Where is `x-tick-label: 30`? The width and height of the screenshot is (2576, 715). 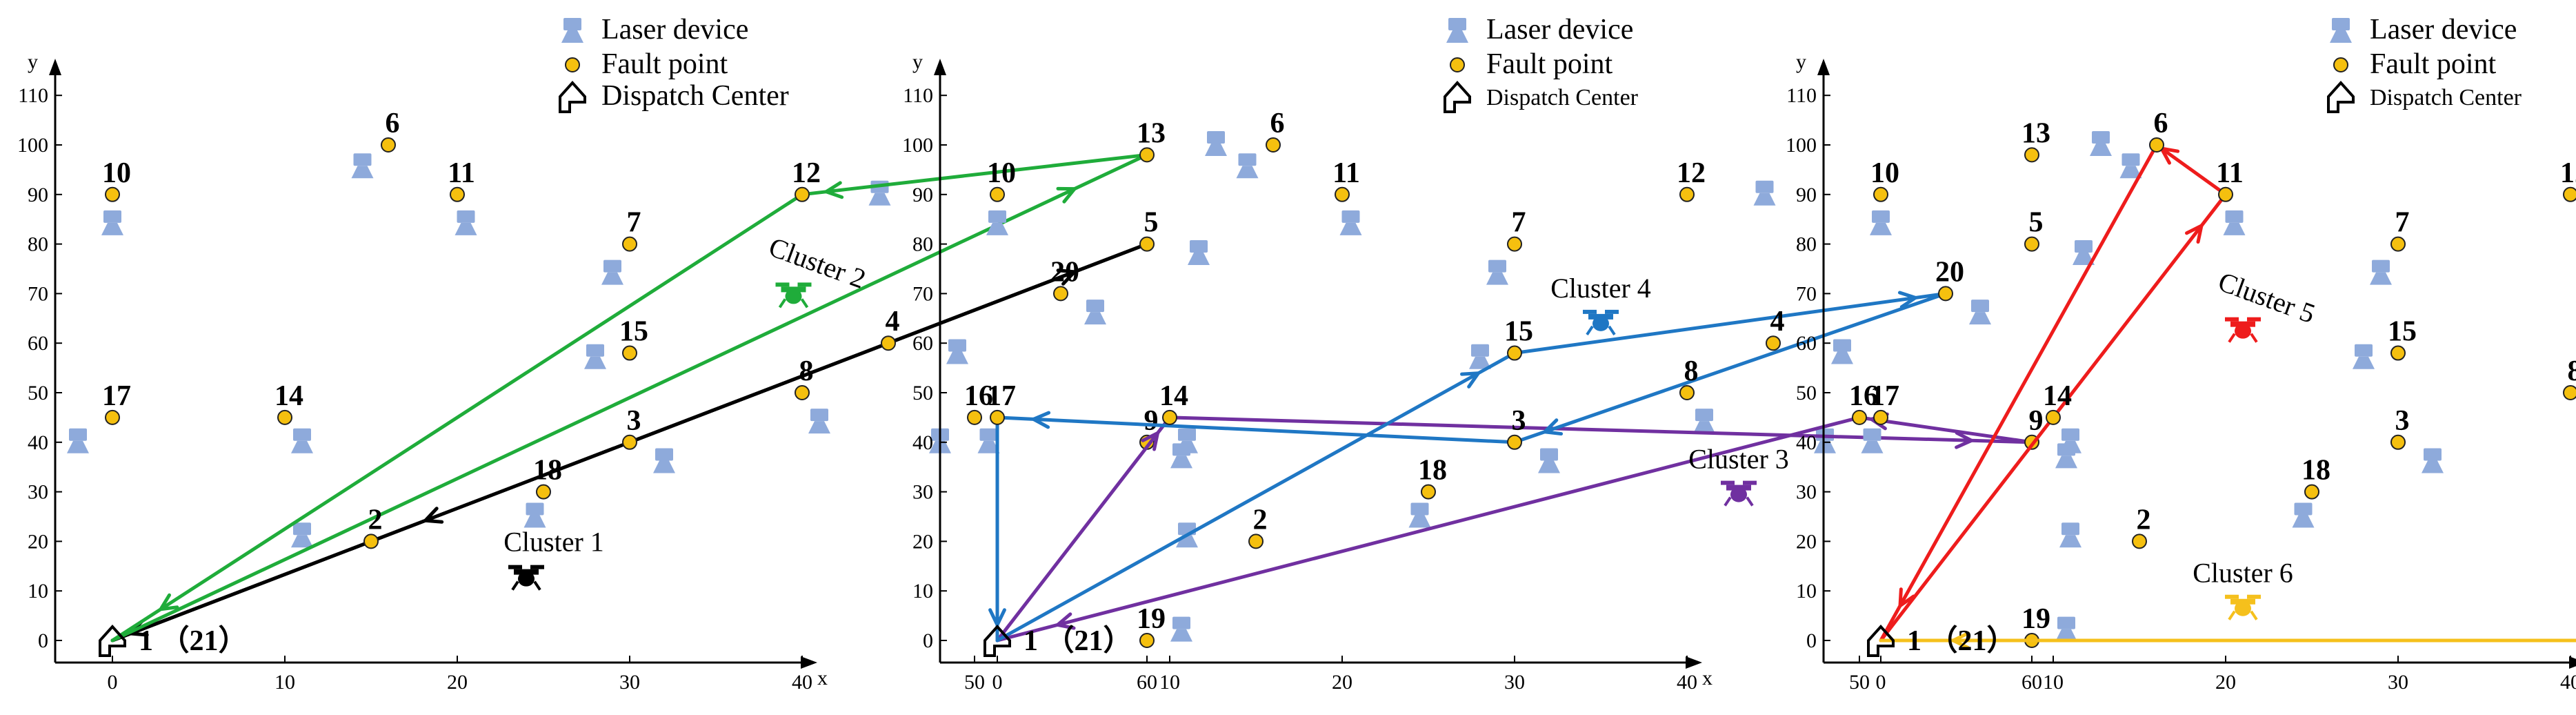
x-tick-label: 30 is located at coordinates (629, 682).